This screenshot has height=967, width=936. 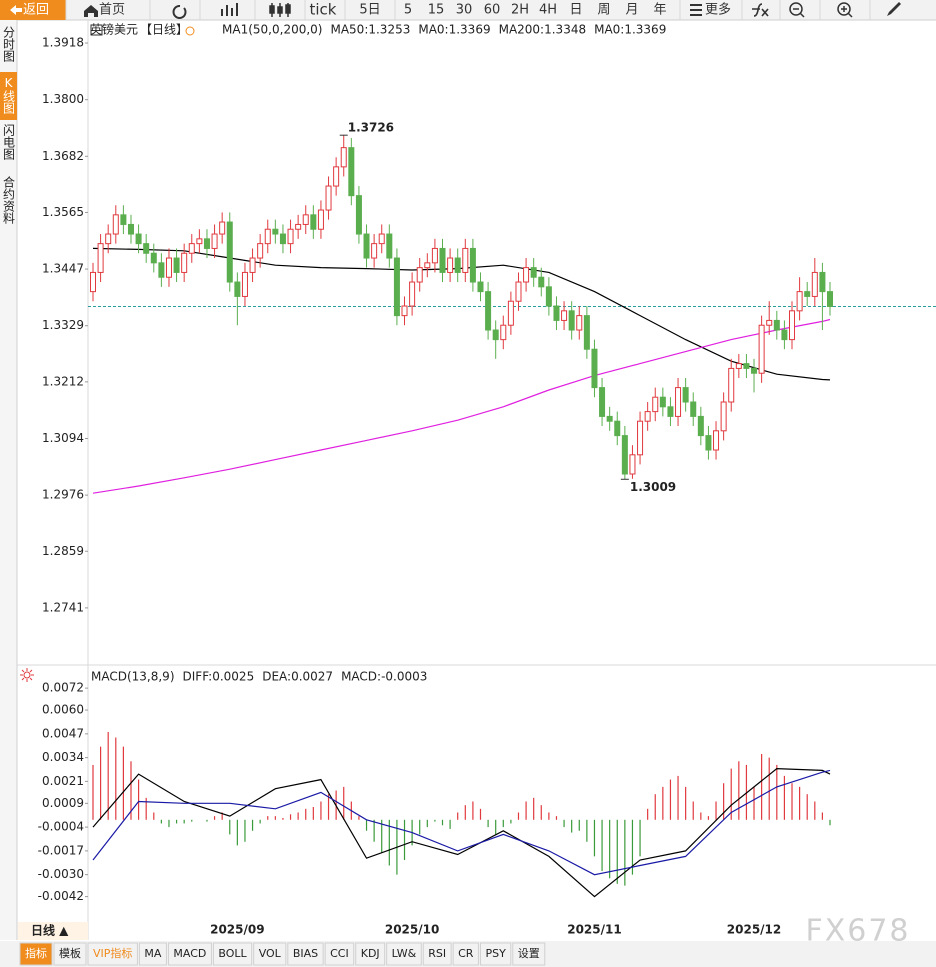 I want to click on tab: KDJ, so click(x=370, y=953).